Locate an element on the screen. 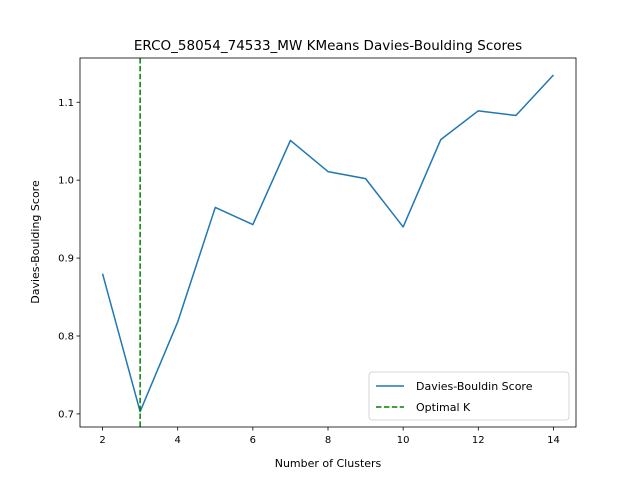 The width and height of the screenshot is (640, 480). x-axis: 2 4 6 8 10 12 14 is located at coordinates (329, 436).